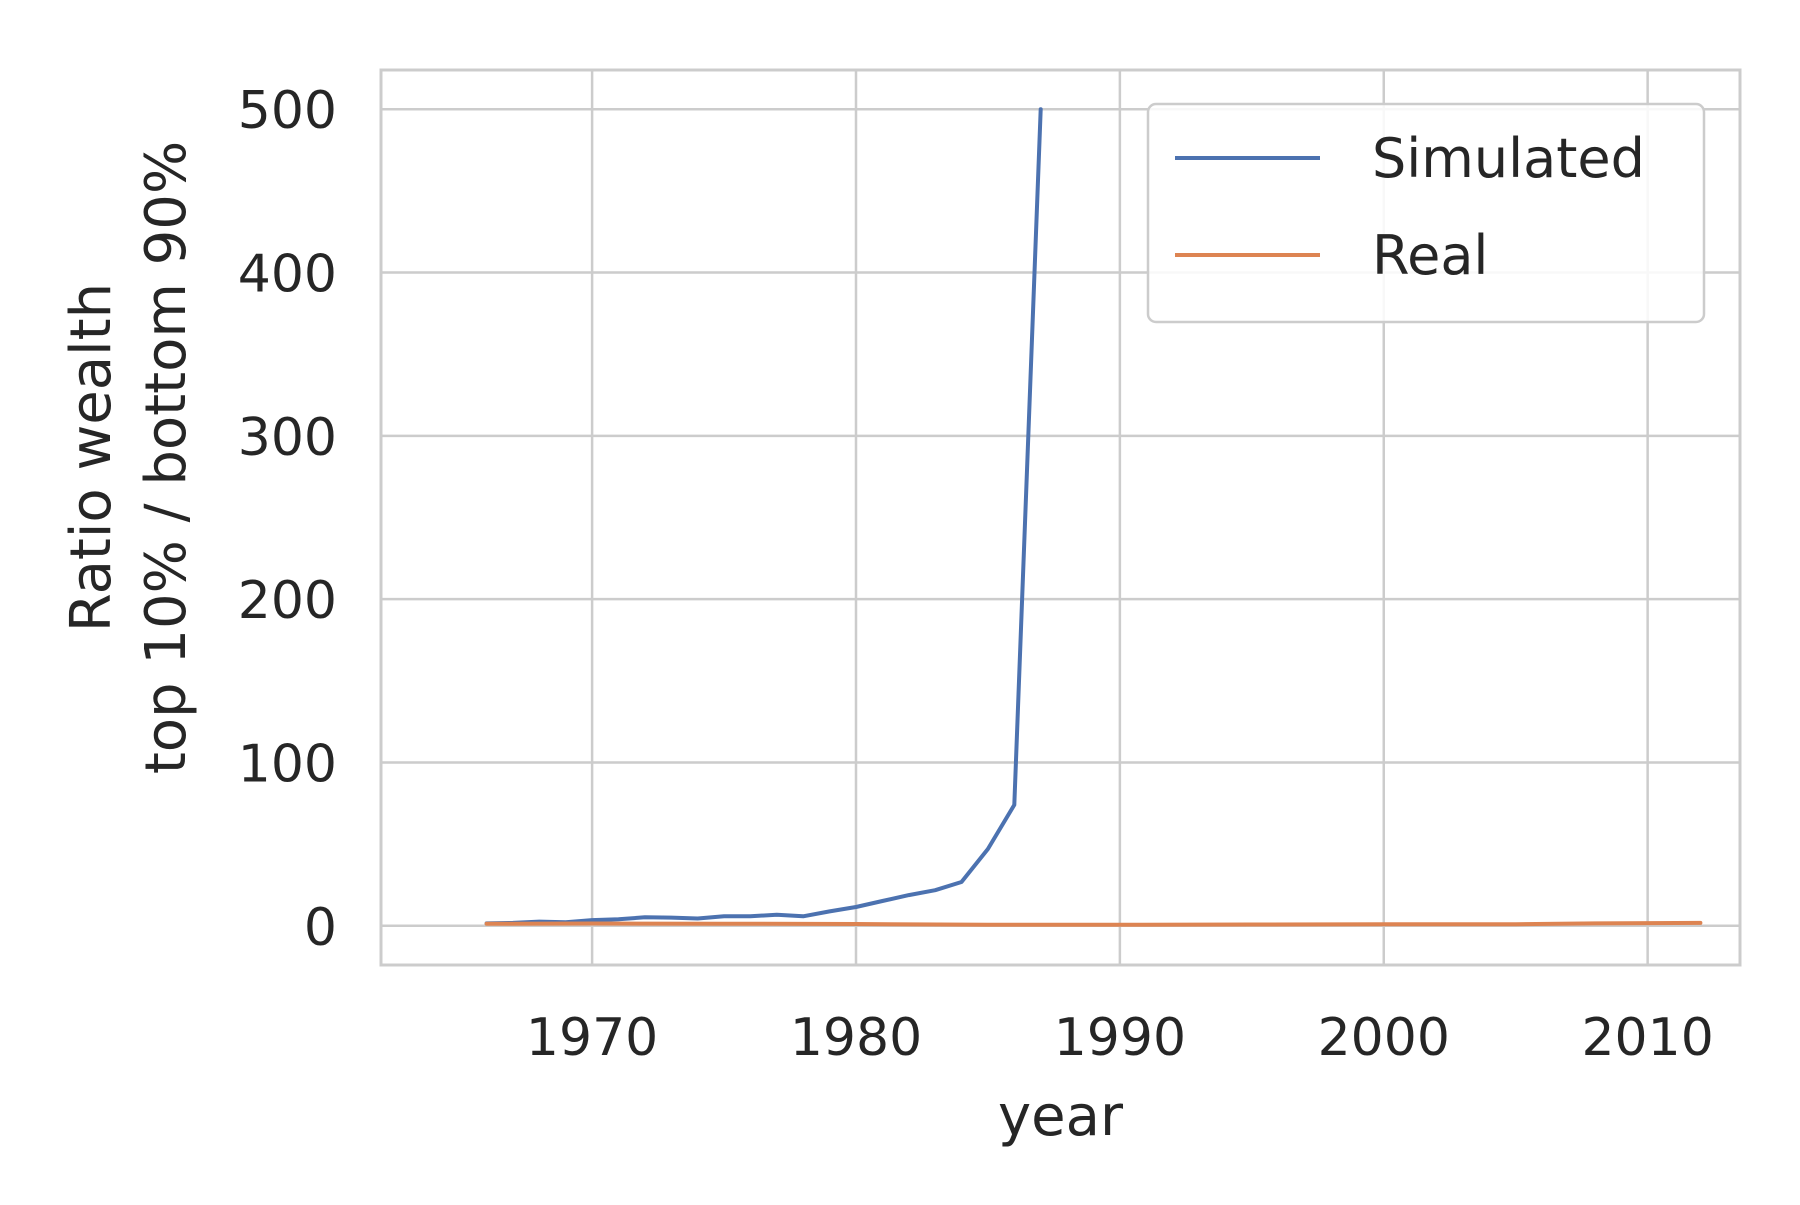  What do you see at coordinates (287, 275) in the screenshot?
I see `y-tick-label: 400` at bounding box center [287, 275].